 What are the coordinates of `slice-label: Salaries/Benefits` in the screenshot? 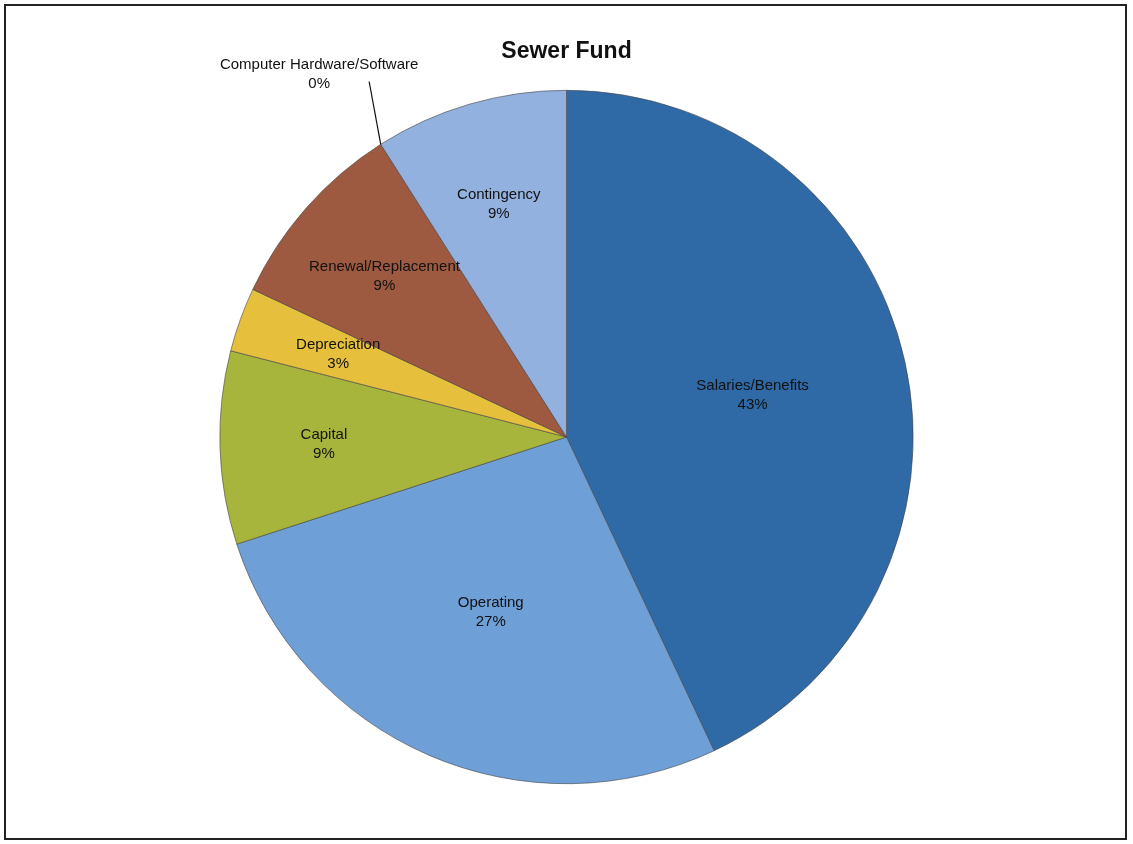 It's located at (752, 385).